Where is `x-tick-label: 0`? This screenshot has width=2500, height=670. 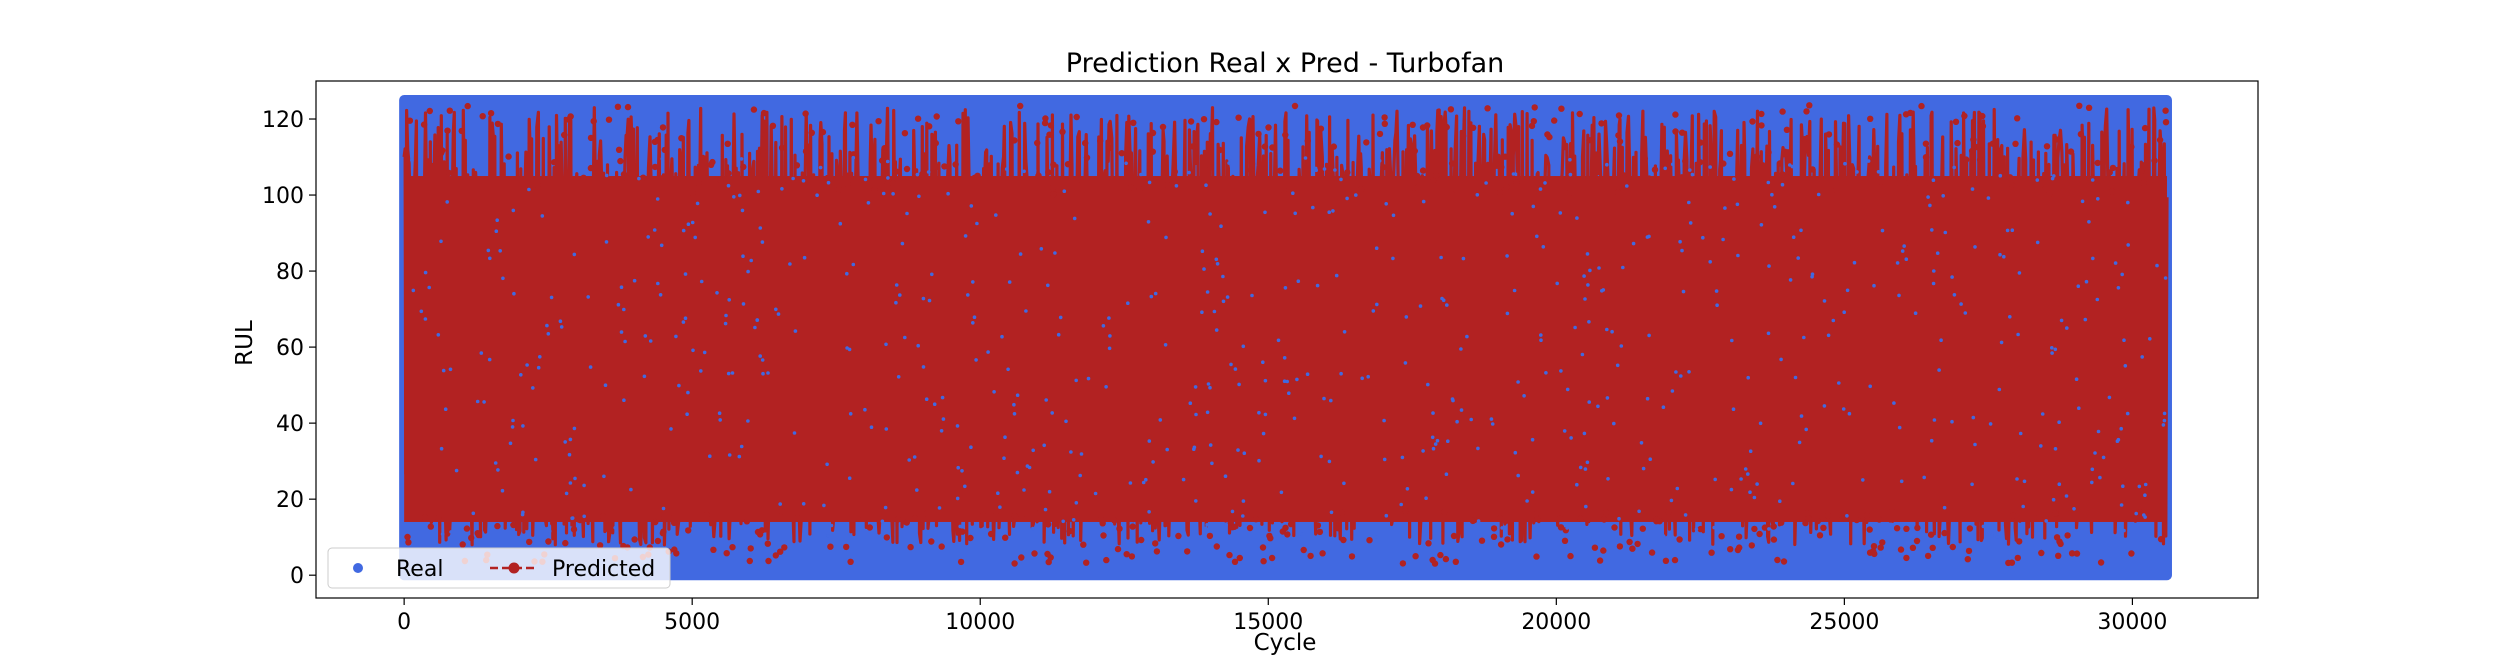 x-tick-label: 0 is located at coordinates (404, 622).